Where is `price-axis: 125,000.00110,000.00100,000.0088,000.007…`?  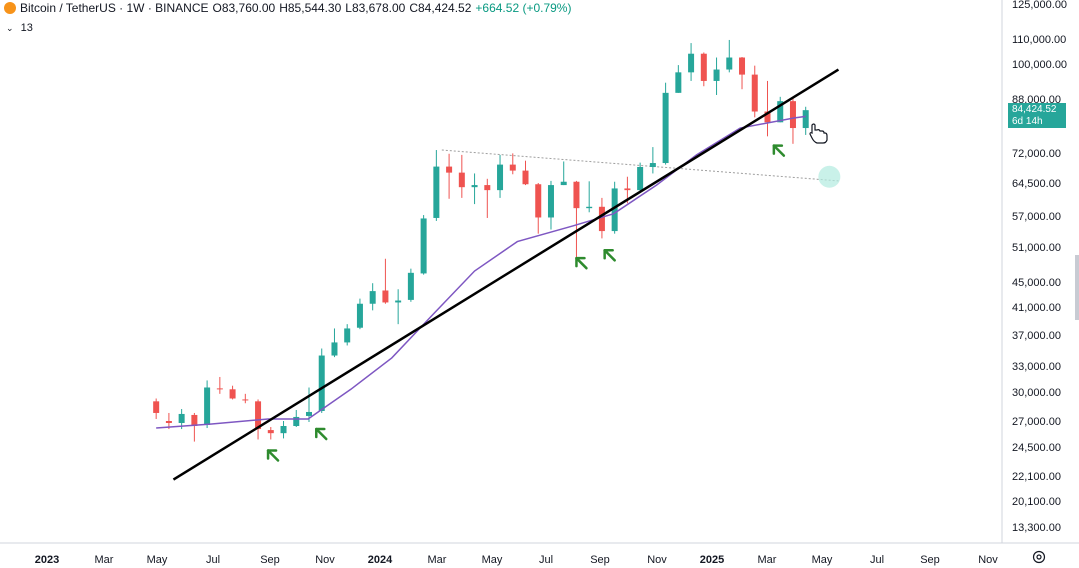 price-axis: 125,000.00110,000.00100,000.0088,000.007… is located at coordinates (1039, 267).